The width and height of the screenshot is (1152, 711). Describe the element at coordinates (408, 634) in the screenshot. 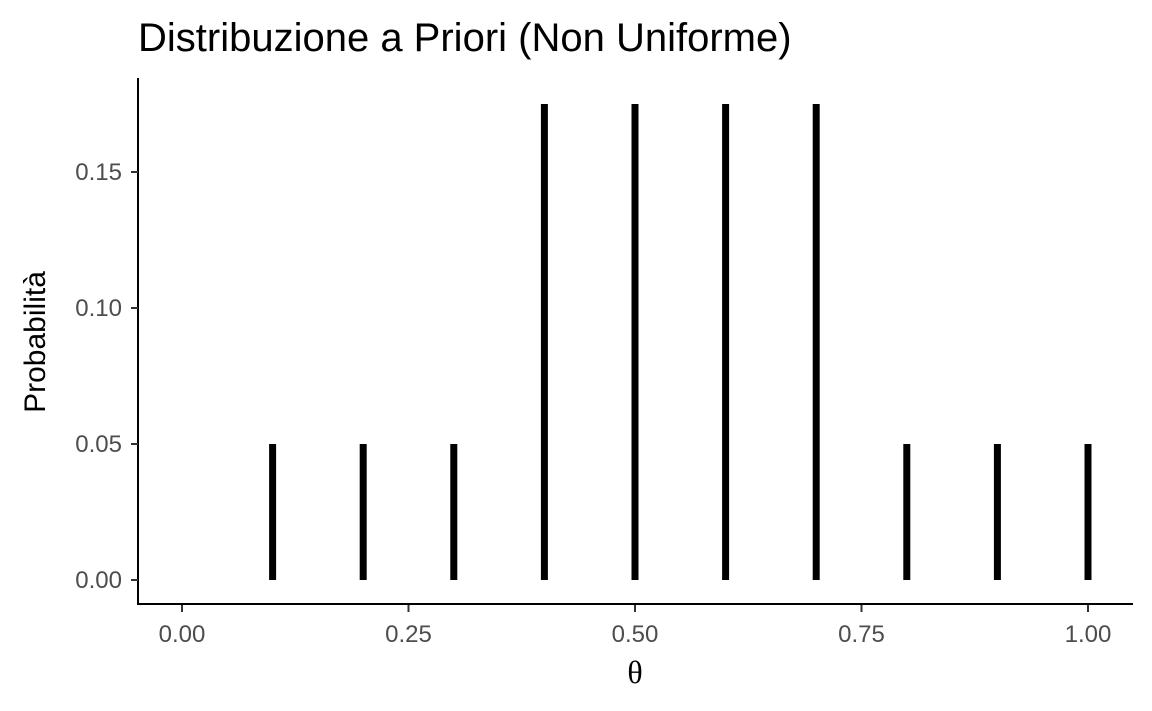

I see `x-tick-label-1: 0.25` at that location.